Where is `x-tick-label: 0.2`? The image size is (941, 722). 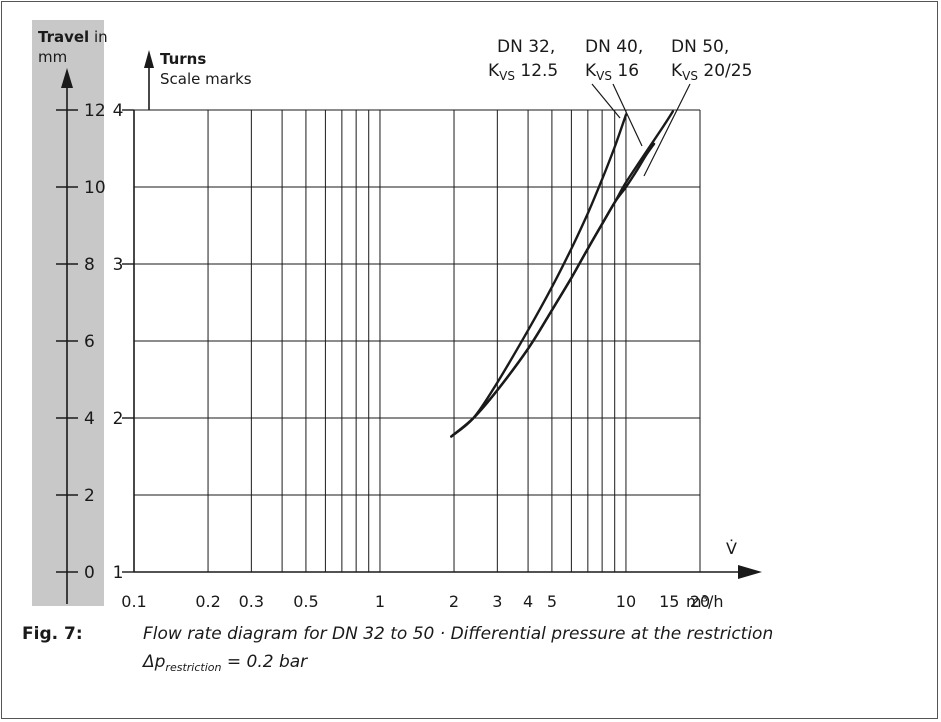
x-tick-label: 0.2 is located at coordinates (207, 601).